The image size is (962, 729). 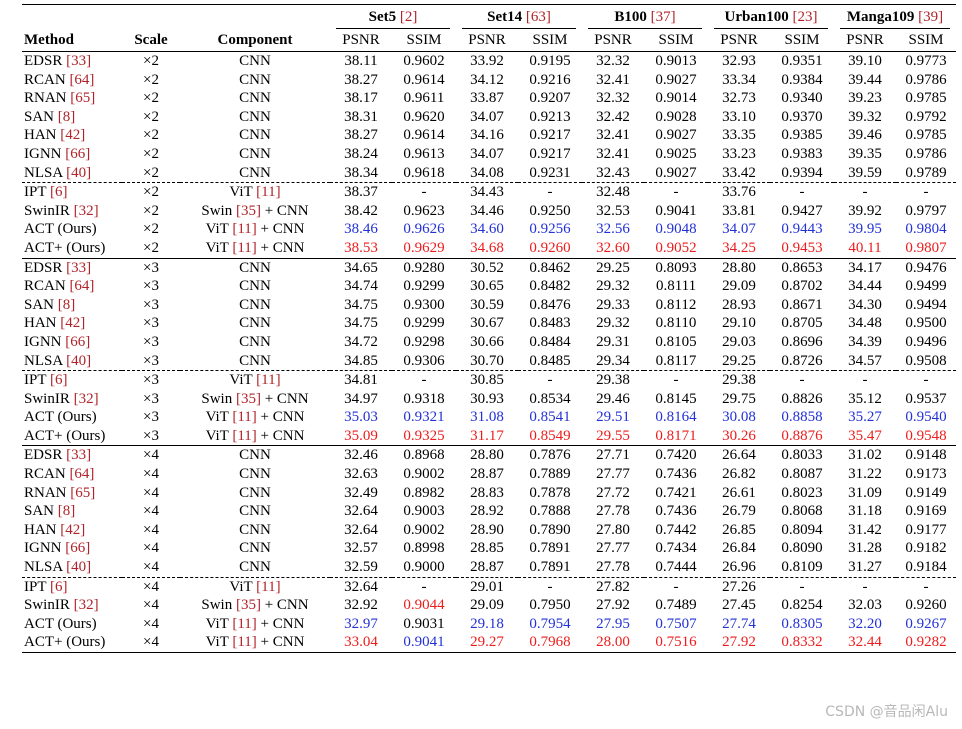 I want to click on psnr-value: 31.28, so click(x=865, y=548).